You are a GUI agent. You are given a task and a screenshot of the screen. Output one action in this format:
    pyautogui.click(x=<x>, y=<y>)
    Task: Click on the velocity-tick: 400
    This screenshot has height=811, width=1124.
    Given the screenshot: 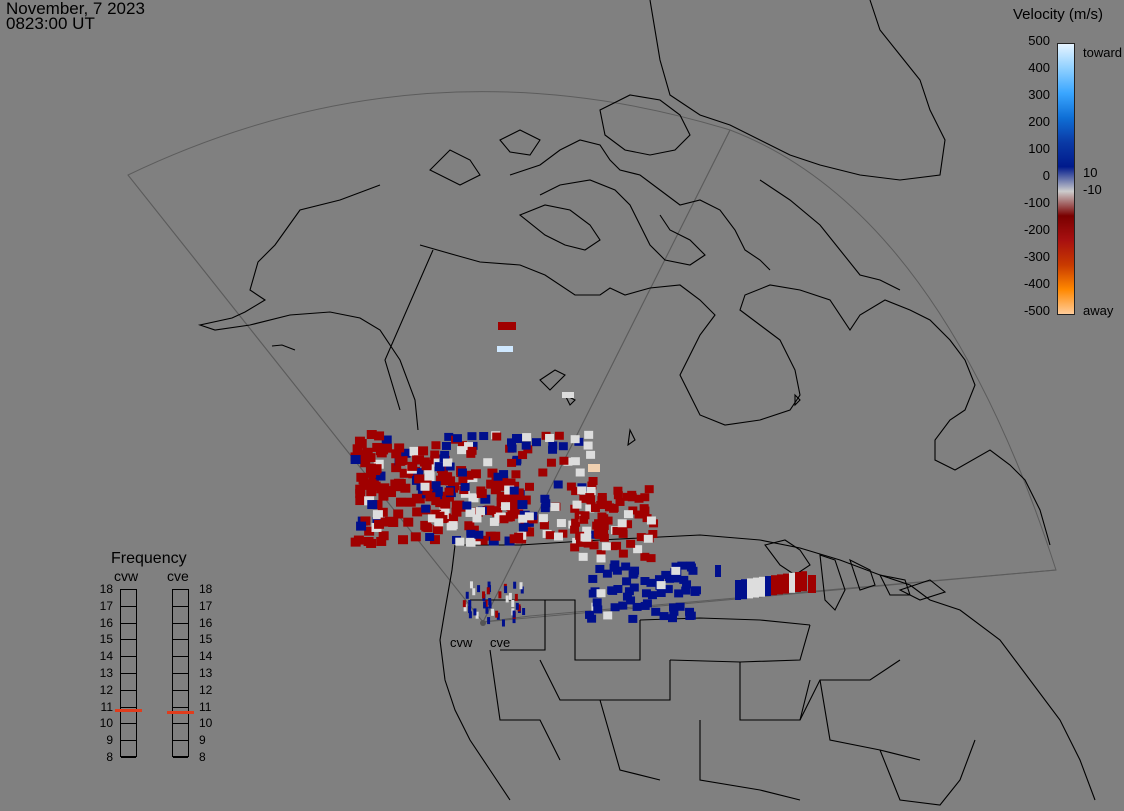 What is the action you would take?
    pyautogui.click(x=1039, y=67)
    